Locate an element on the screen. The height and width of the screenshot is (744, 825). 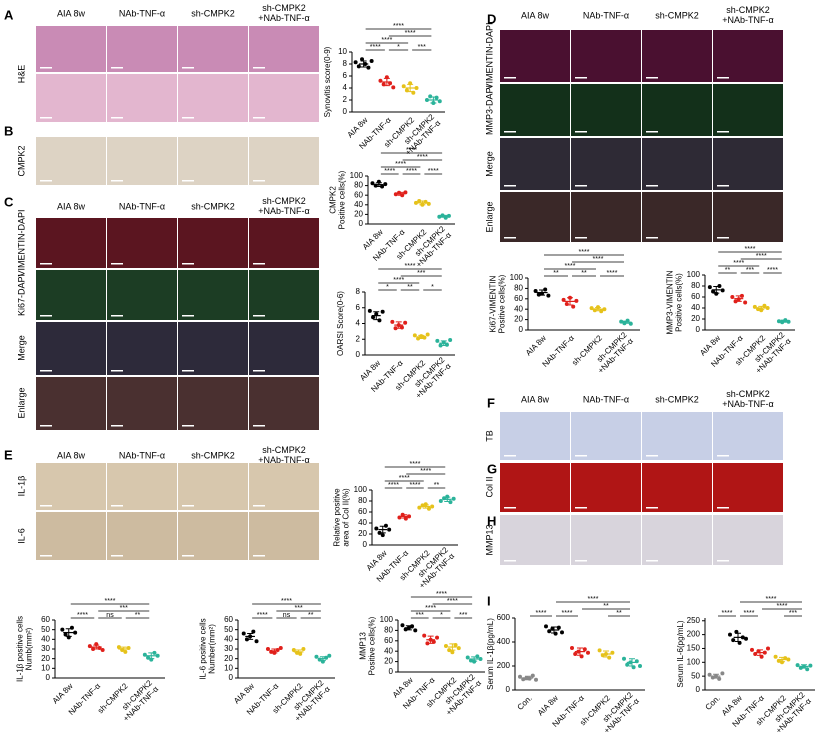
y-axis-label: CMPK2Positive cells(%) is located at coordinates (338, 199).